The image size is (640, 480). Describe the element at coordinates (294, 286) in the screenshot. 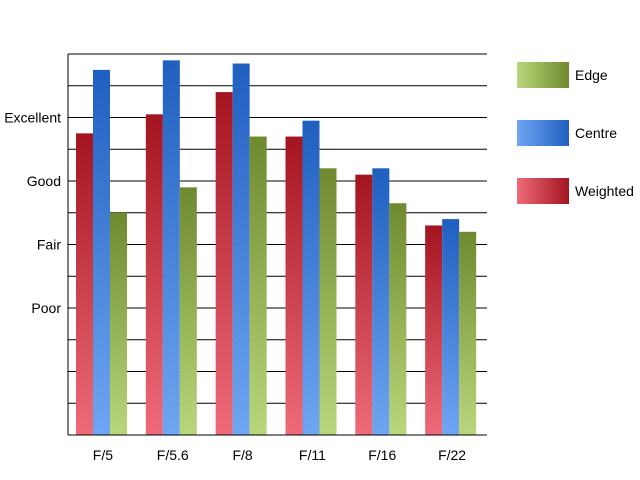

I see `bar-weighted-f11` at that location.